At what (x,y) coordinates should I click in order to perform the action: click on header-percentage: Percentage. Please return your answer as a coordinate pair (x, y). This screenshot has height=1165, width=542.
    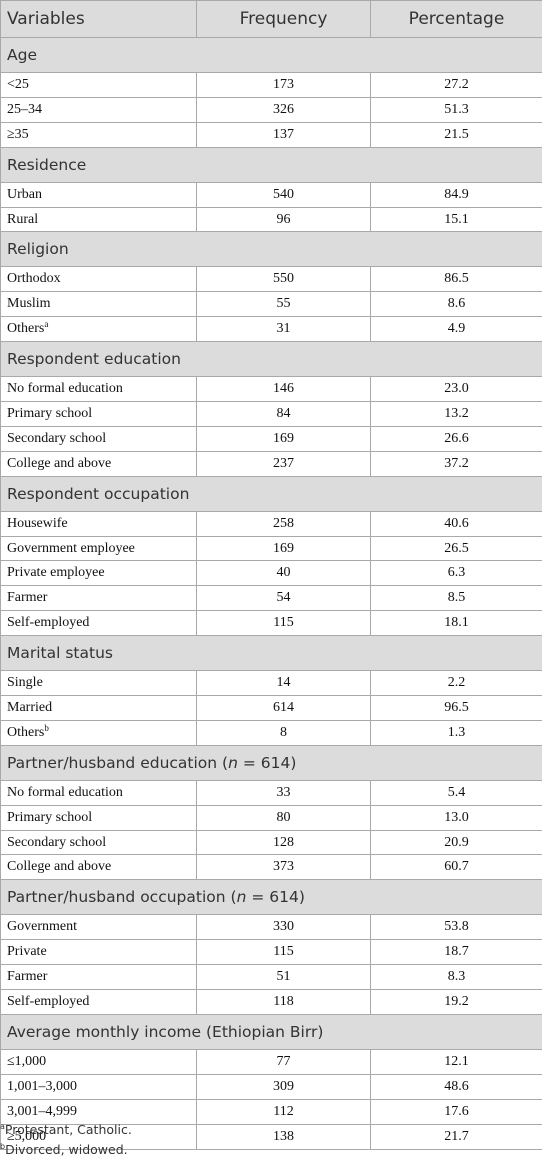
    Looking at the image, I should click on (456, 19).